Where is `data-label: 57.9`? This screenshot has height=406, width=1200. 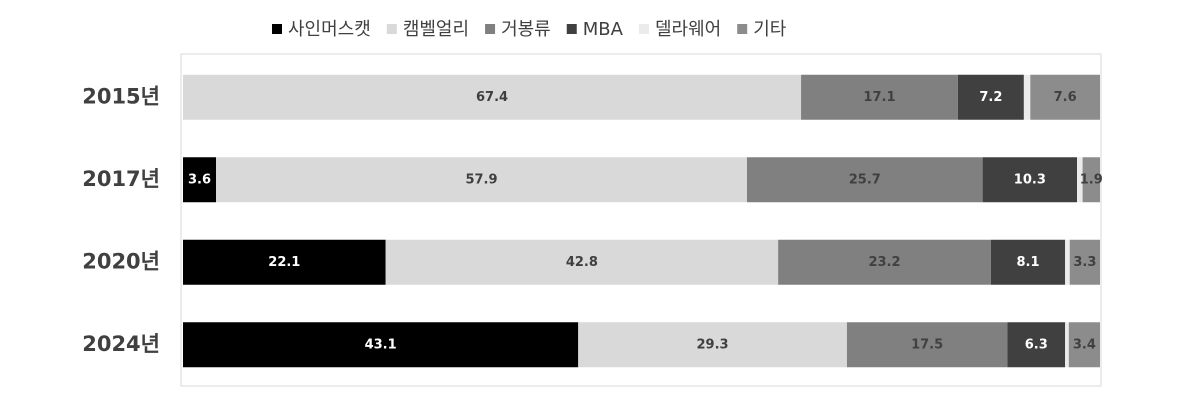
data-label: 57.9 is located at coordinates (481, 179).